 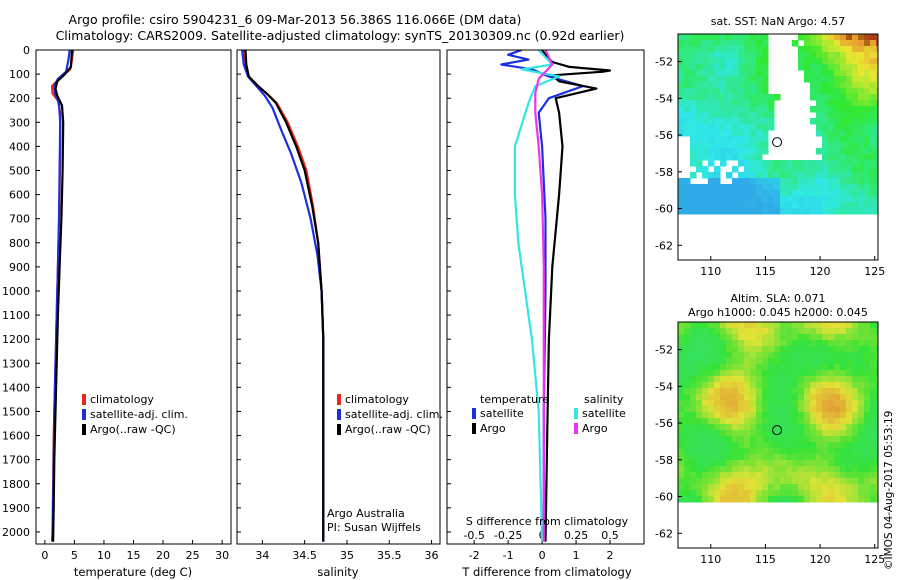 I want to click on sst-heatmap-cells, so click(x=778, y=124).